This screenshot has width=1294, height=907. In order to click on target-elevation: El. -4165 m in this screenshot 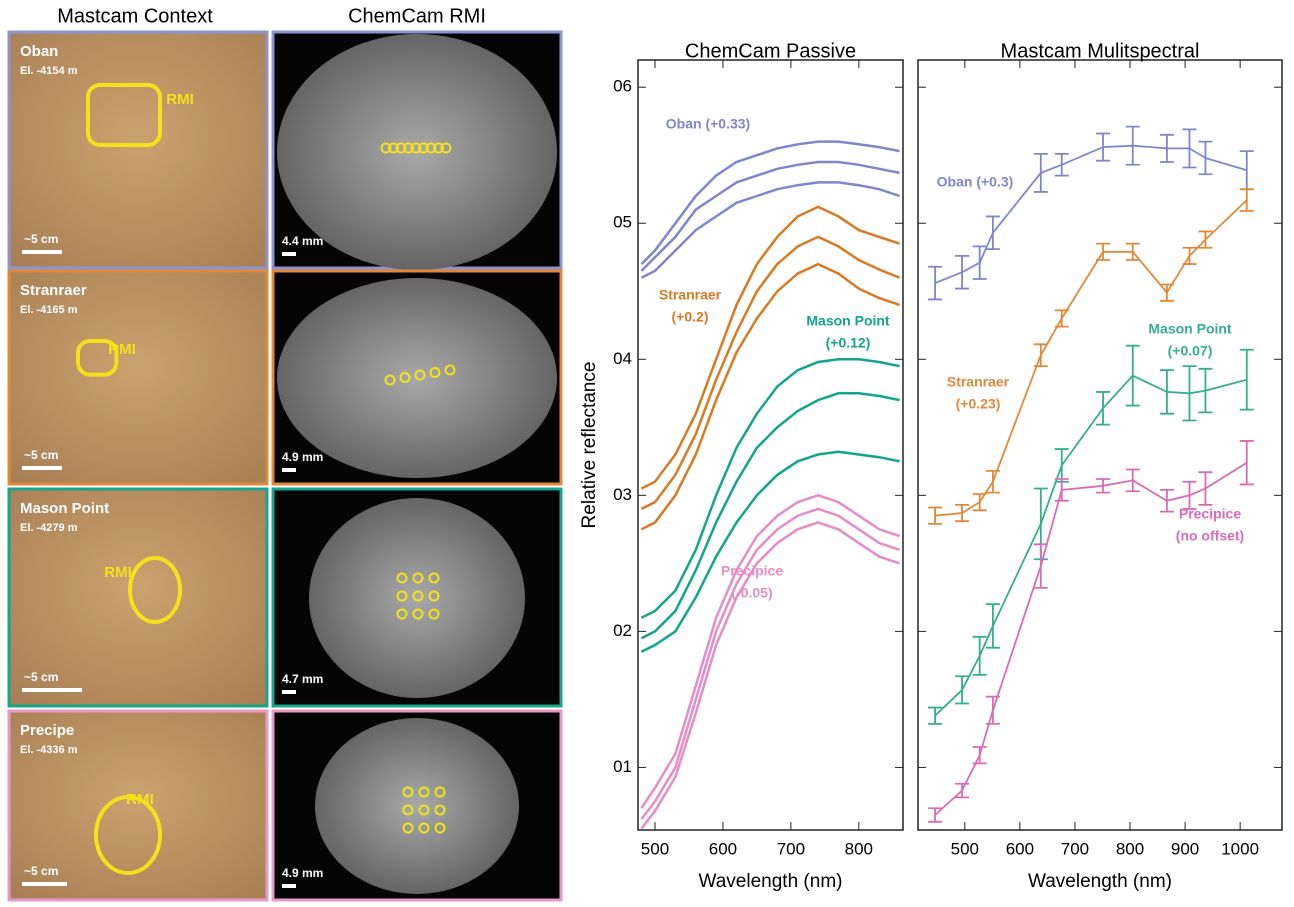, I will do `click(49, 310)`.